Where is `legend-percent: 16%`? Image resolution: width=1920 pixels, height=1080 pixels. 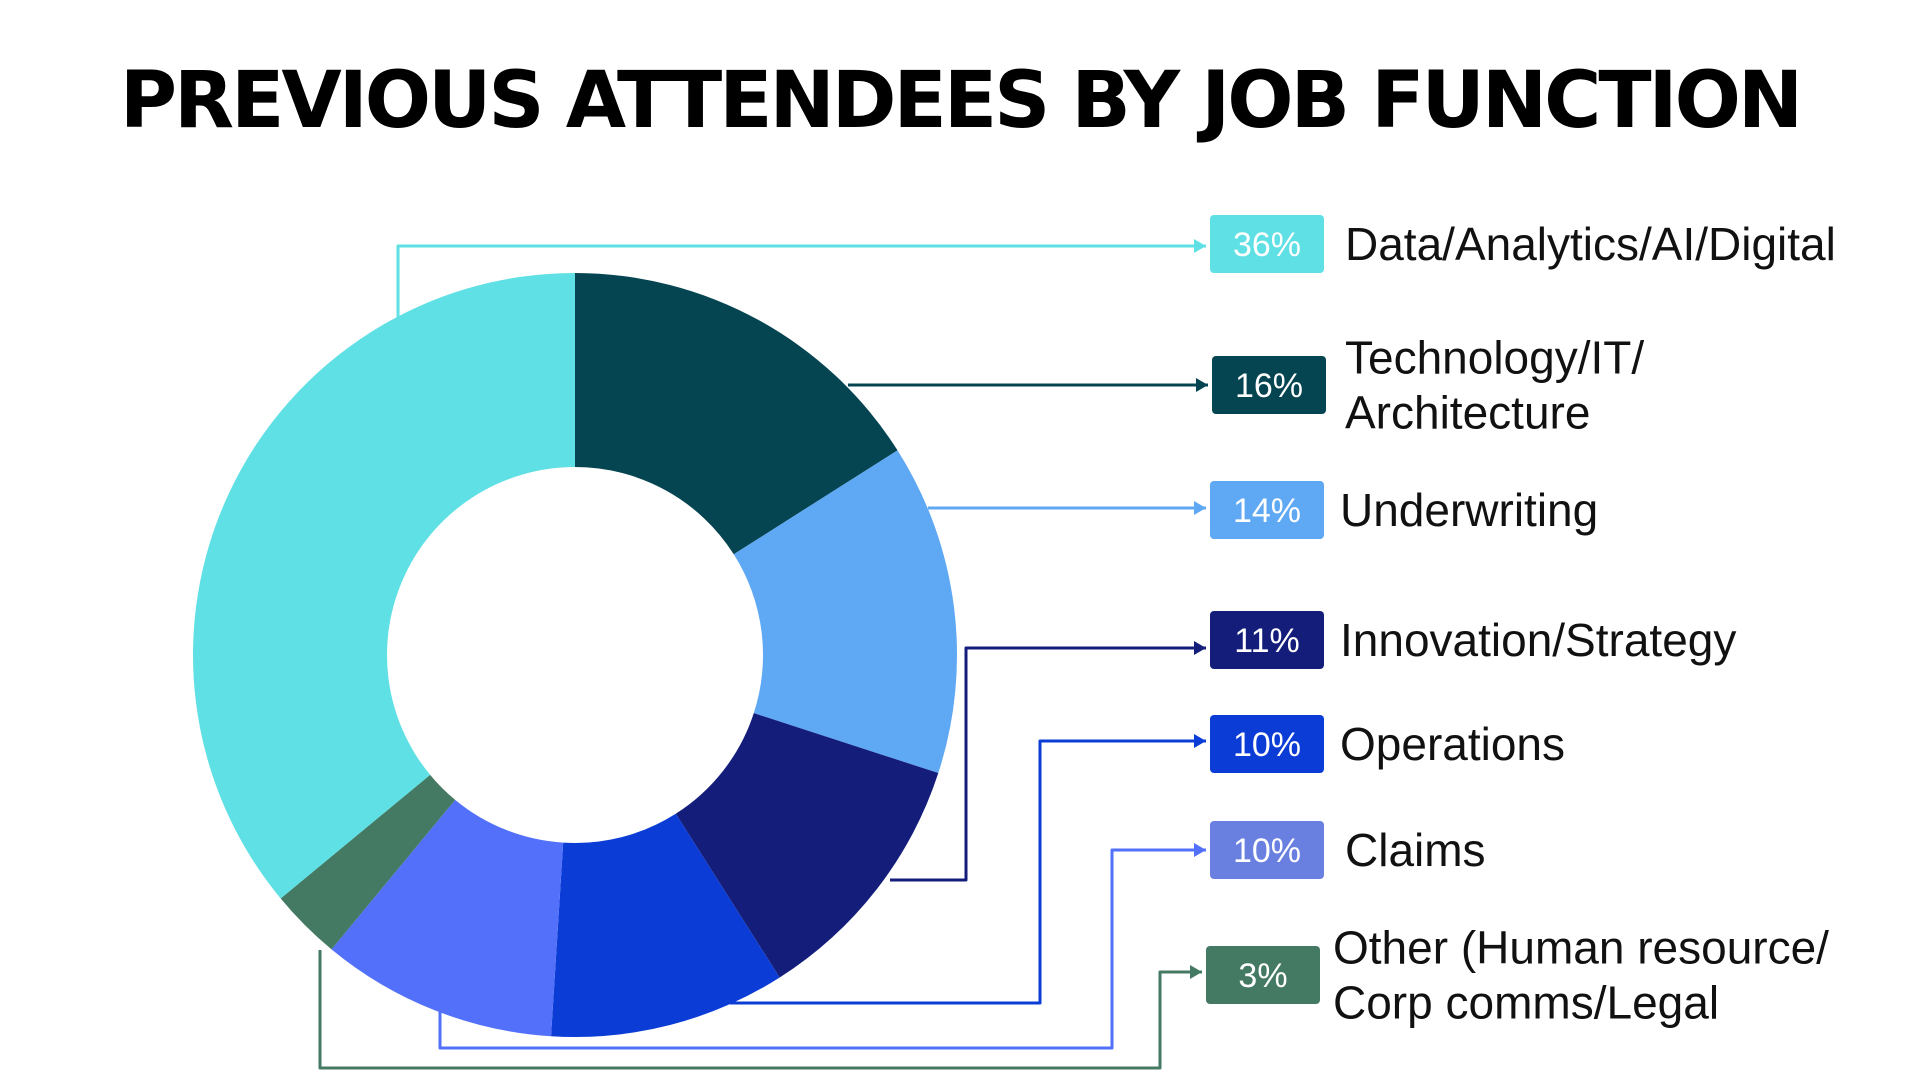
legend-percent: 16% is located at coordinates (1269, 386).